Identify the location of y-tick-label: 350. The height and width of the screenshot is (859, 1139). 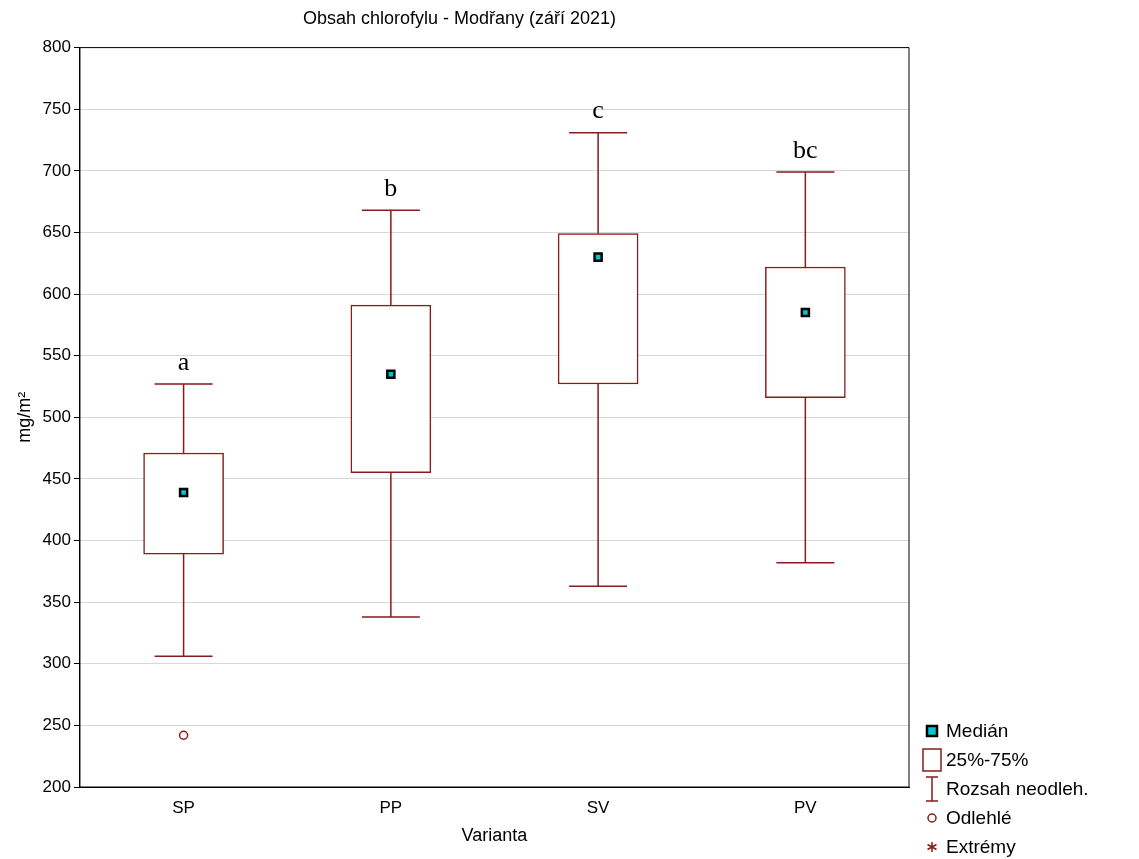
(56, 601).